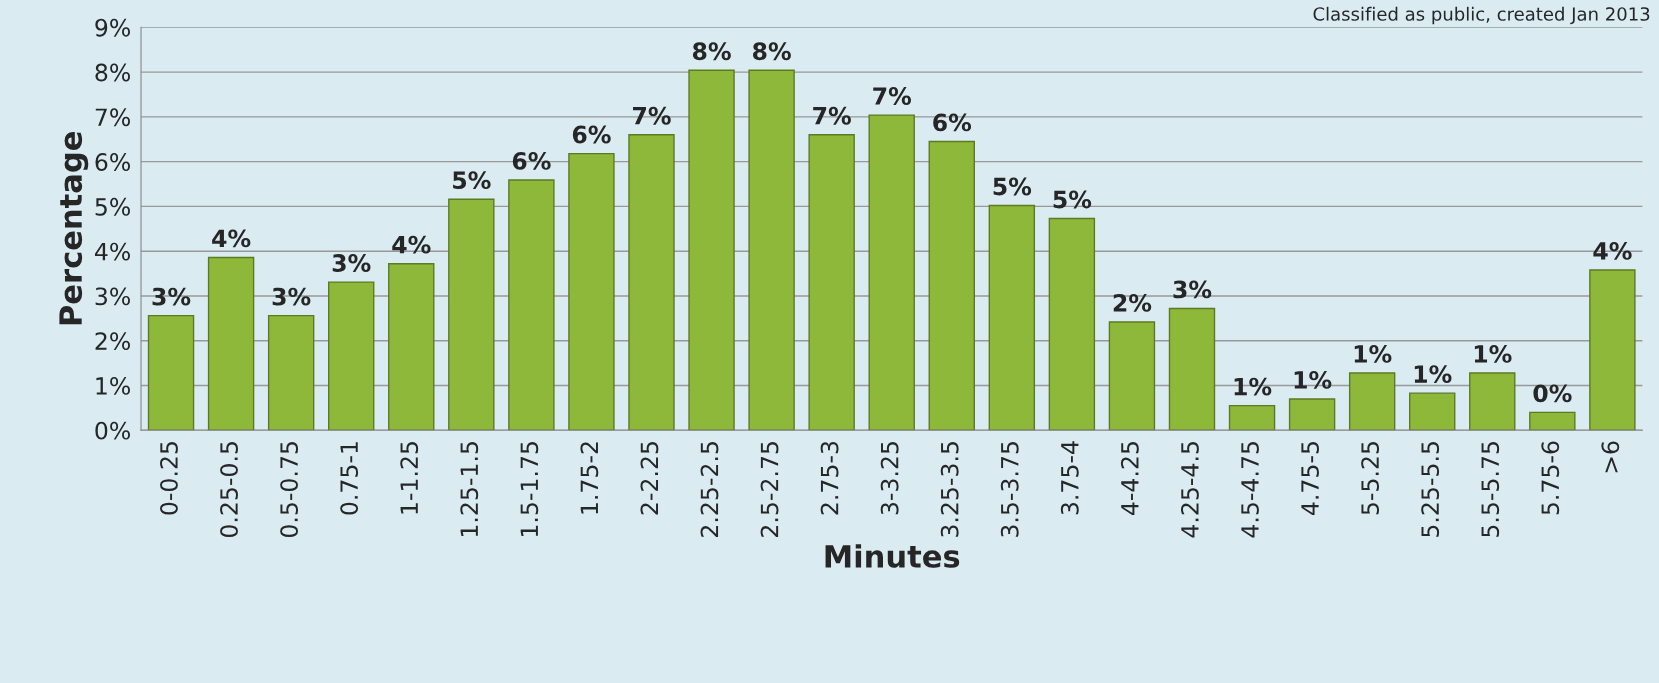 The image size is (1659, 683). What do you see at coordinates (169, 478) in the screenshot?
I see `x-tick-label: 0-0.25` at bounding box center [169, 478].